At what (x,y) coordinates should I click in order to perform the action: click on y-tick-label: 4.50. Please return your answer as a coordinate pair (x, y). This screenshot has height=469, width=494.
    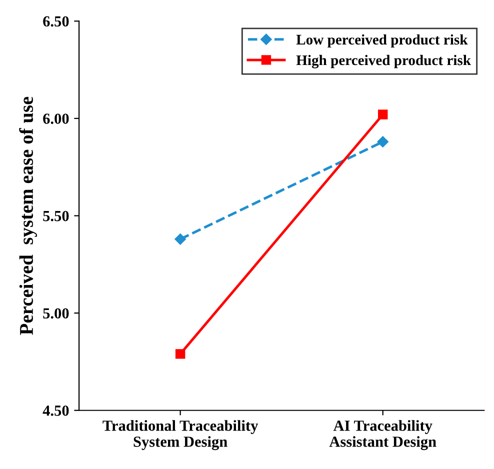
    Looking at the image, I should click on (55, 411).